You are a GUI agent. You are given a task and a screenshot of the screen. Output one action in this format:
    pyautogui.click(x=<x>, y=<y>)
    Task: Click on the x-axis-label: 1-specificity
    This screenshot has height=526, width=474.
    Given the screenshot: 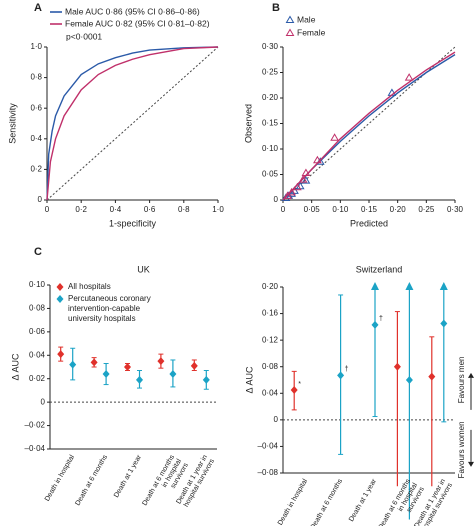 What is the action you would take?
    pyautogui.click(x=133, y=223)
    